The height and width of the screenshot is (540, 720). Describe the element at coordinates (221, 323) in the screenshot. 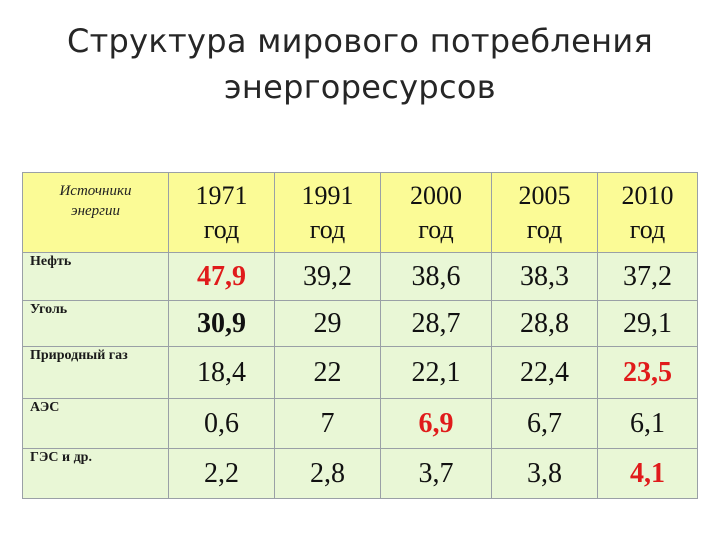

I see `value-cell: 30,9` at that location.